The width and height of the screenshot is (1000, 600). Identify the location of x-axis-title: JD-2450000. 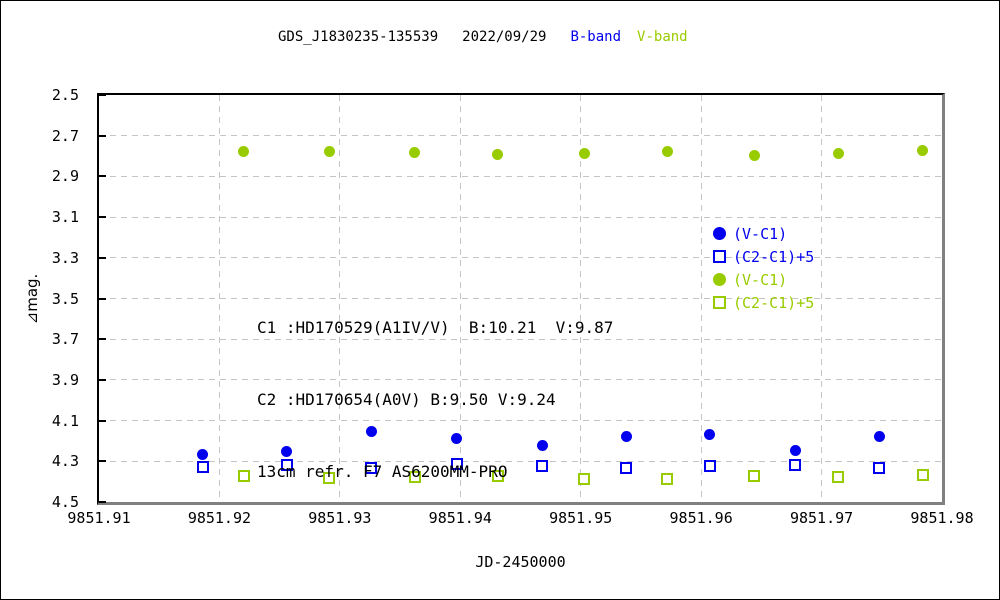
(520, 562).